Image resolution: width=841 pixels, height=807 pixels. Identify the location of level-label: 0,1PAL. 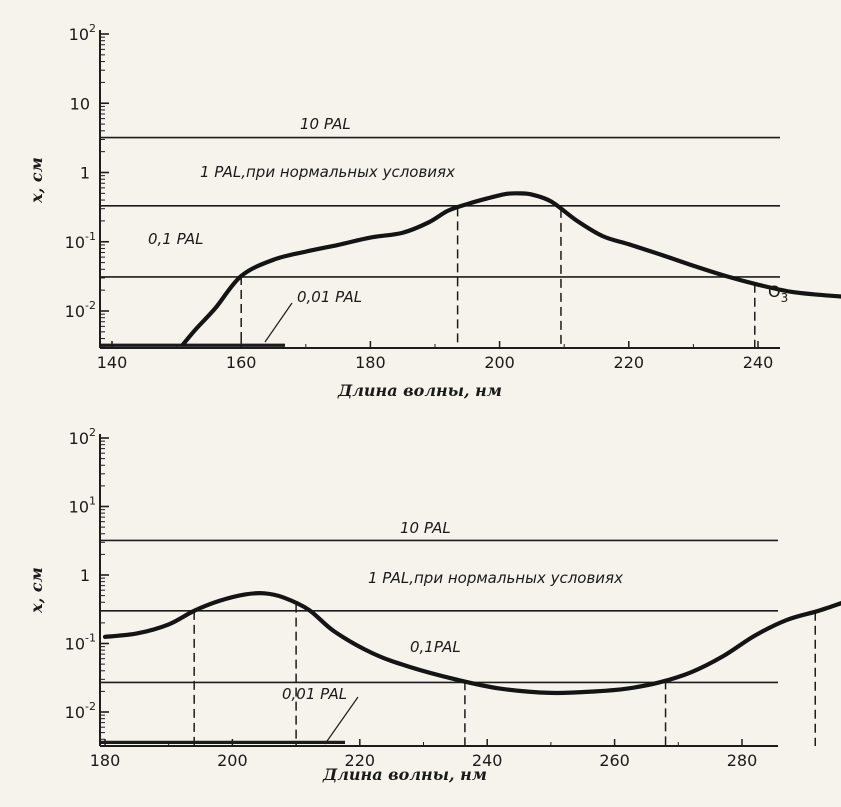
(435, 647).